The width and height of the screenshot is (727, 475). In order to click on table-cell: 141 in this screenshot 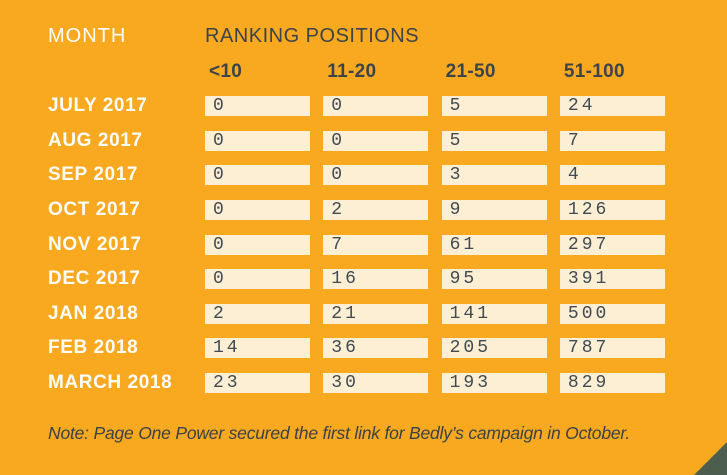, I will do `click(494, 313)`.